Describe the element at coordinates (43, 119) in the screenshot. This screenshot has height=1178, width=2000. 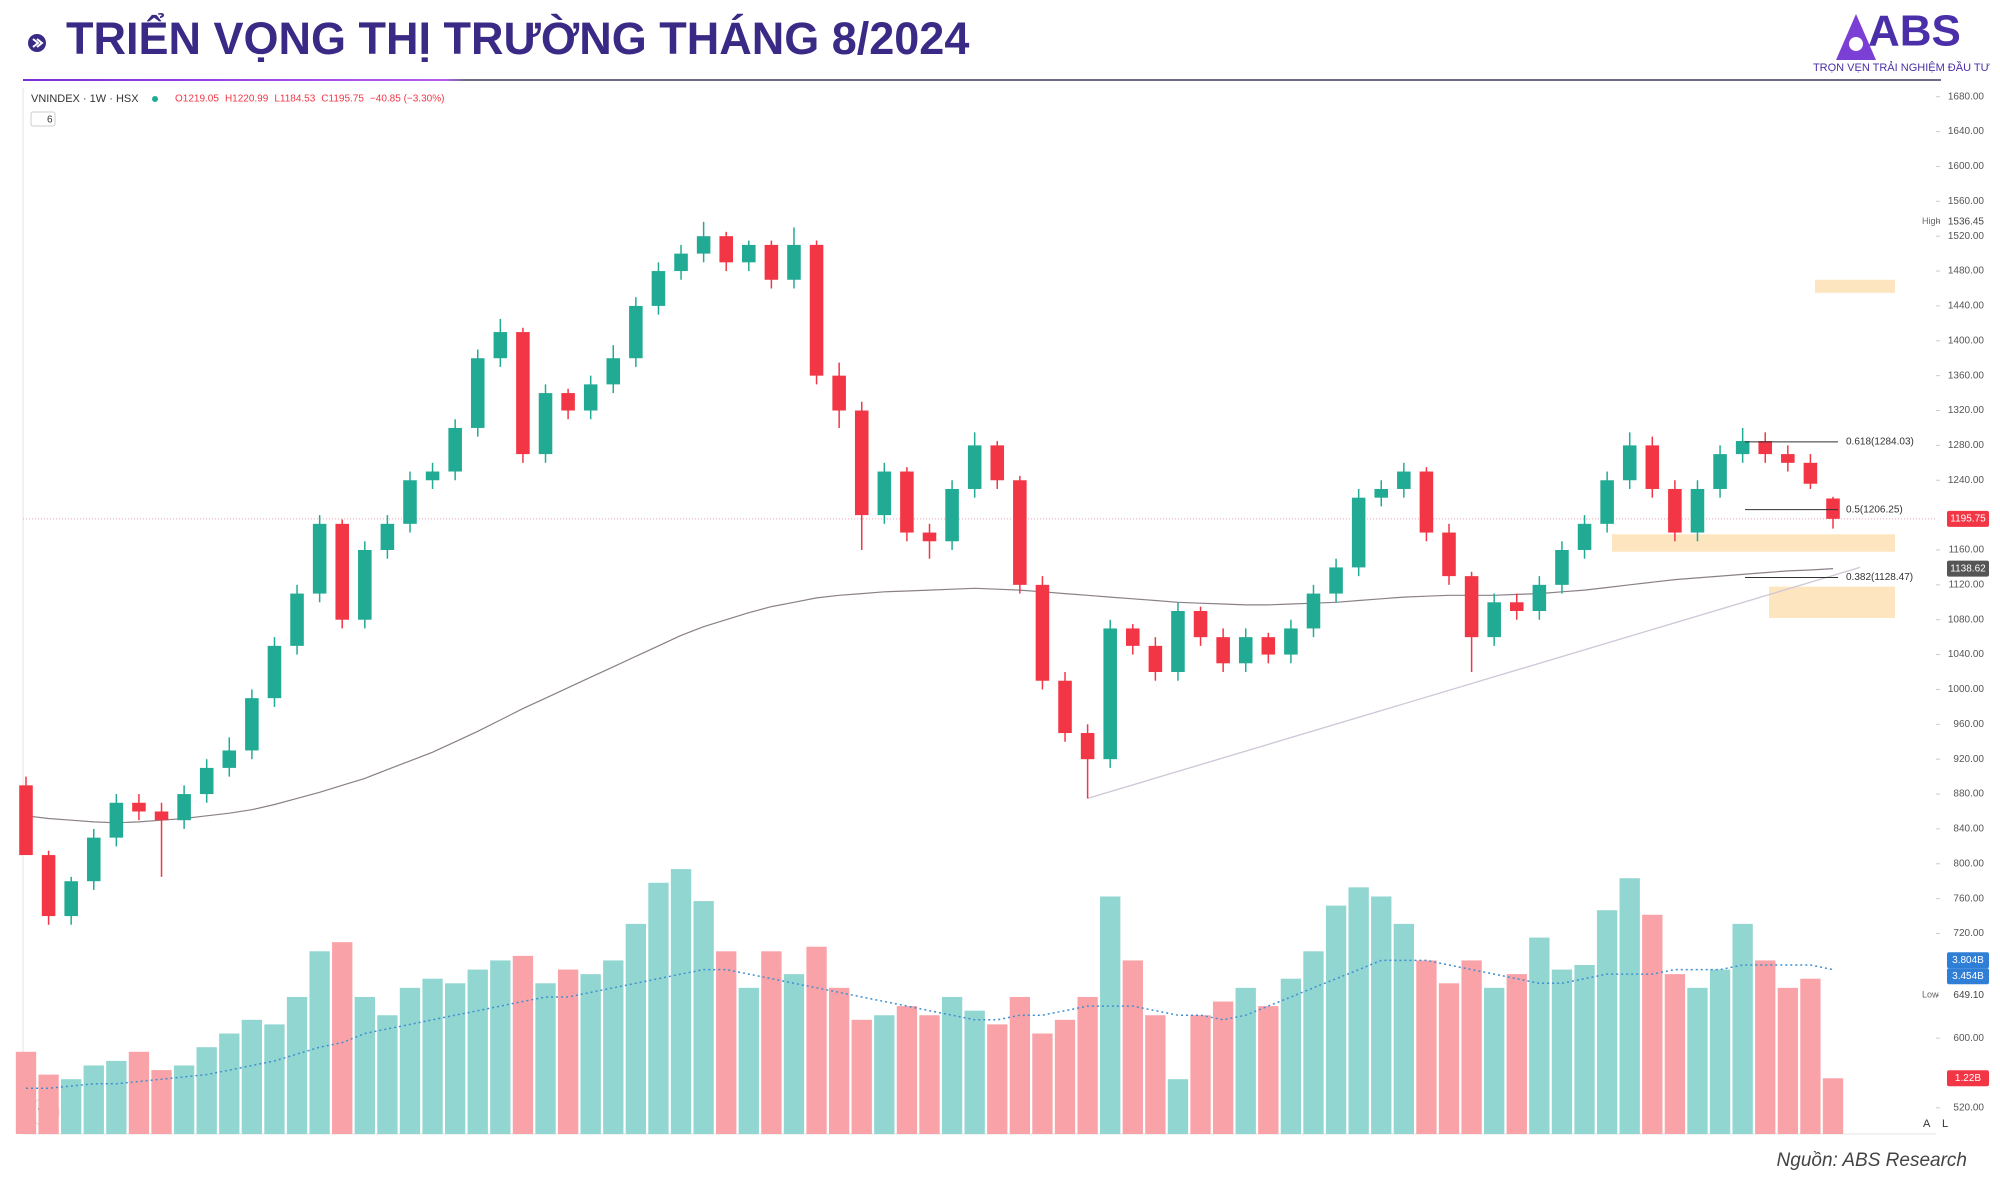
I see `interval-button` at that location.